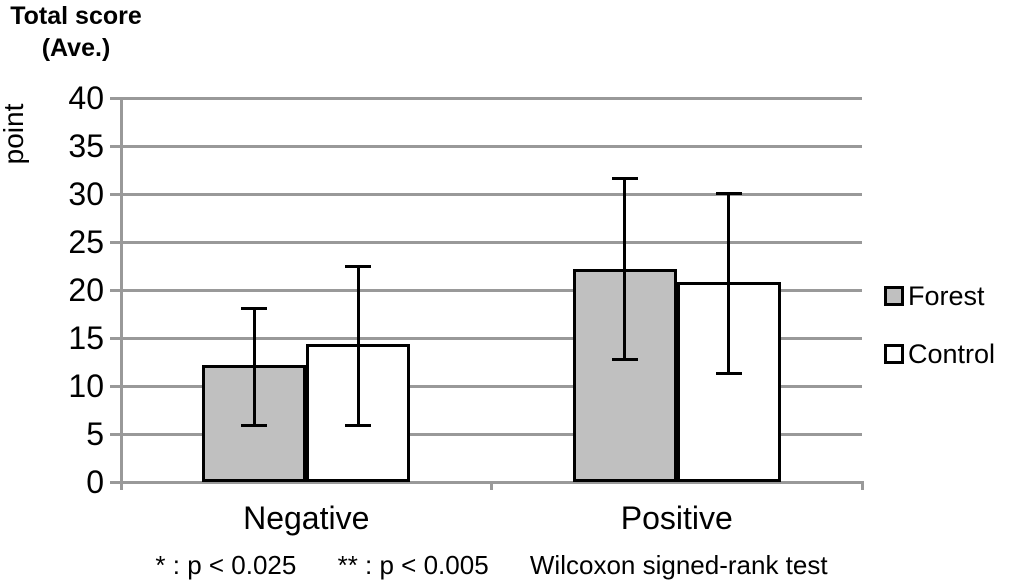 The height and width of the screenshot is (588, 1024). I want to click on legend: Forest Control, so click(939, 338).